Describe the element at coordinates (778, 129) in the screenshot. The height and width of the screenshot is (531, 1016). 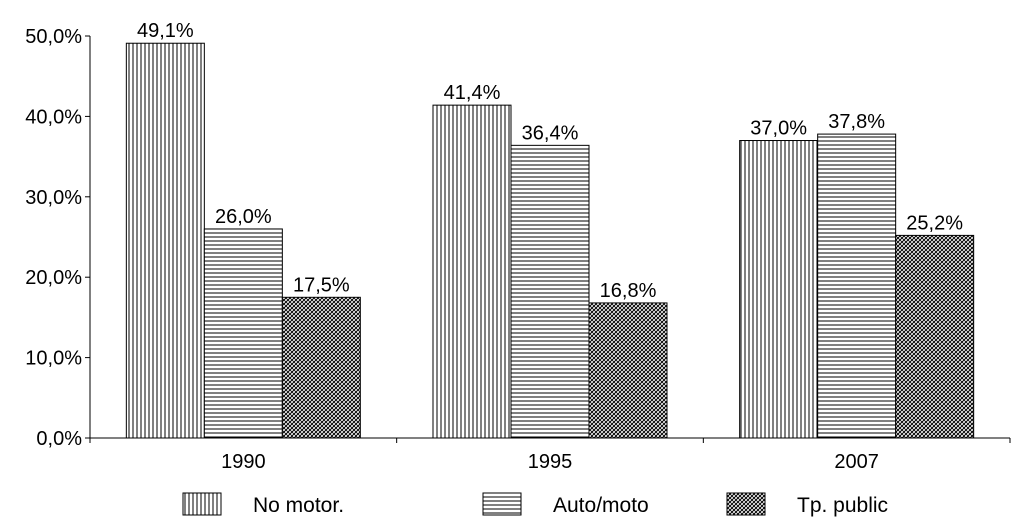
I see `data-label: 37,0%` at that location.